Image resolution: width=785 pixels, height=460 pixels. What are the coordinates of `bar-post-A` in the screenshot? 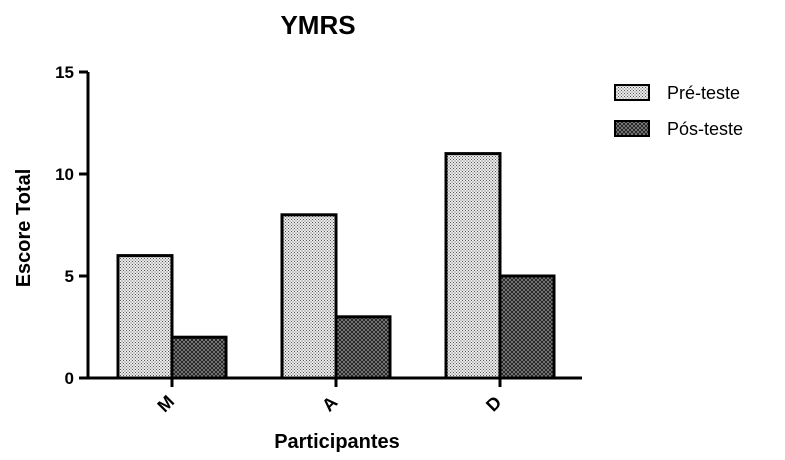 It's located at (363, 347).